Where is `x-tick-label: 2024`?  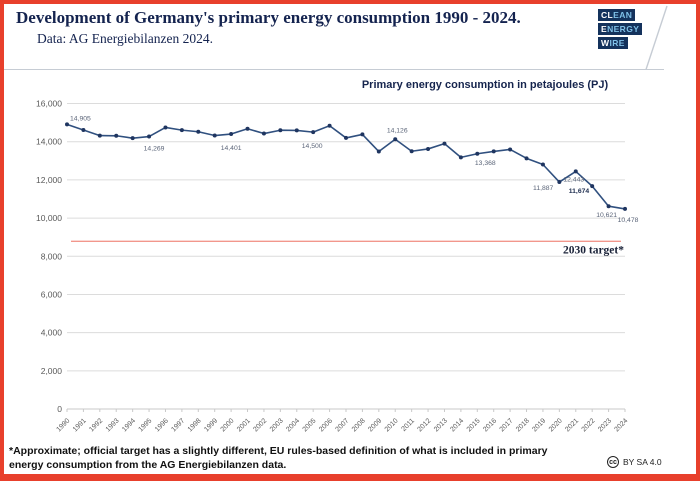
x-tick-label: 2024 is located at coordinates (621, 425).